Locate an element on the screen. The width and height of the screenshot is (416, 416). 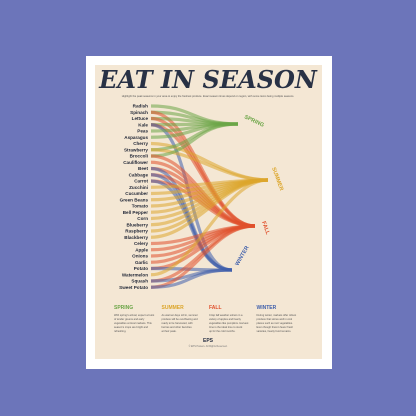
season-label: FALL is located at coordinates (265, 229).